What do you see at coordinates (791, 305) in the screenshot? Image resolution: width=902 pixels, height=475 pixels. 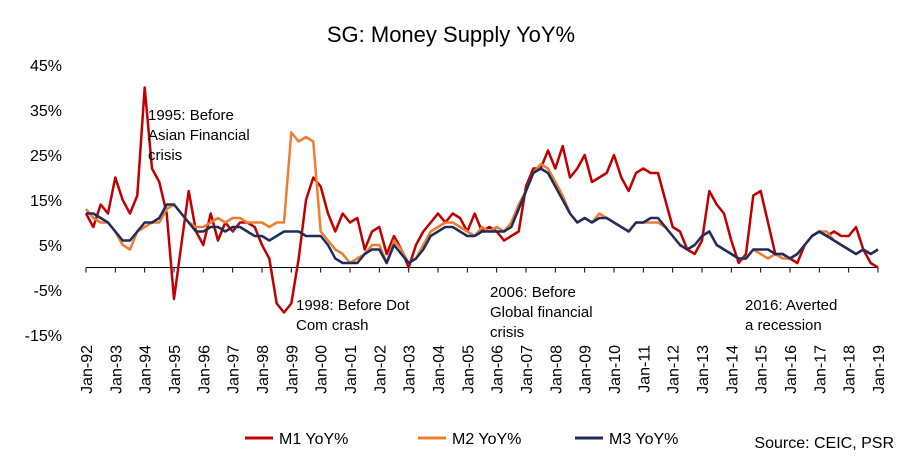 I see `annotation: 2016: Averted` at bounding box center [791, 305].